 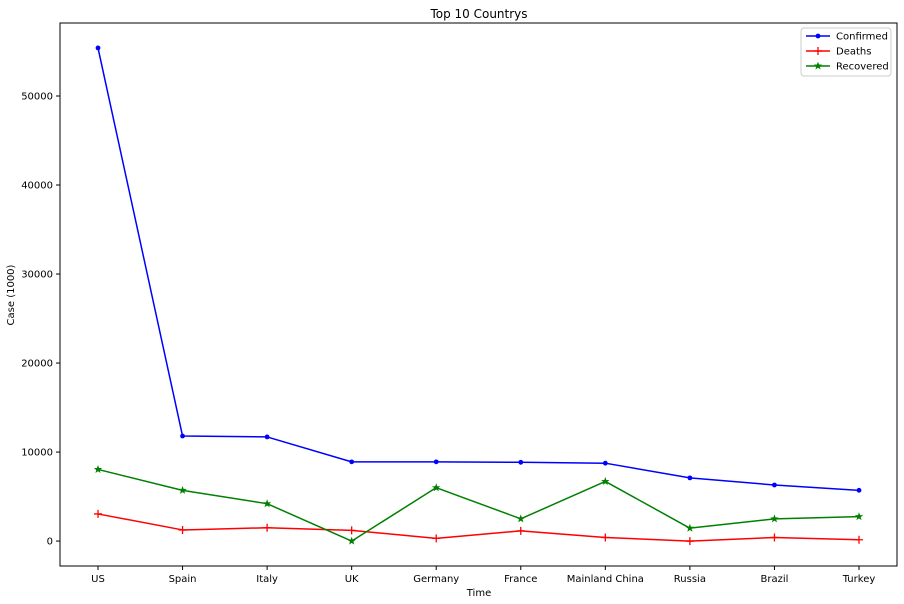 I want to click on x-tick-label: Mainland China, so click(x=605, y=579).